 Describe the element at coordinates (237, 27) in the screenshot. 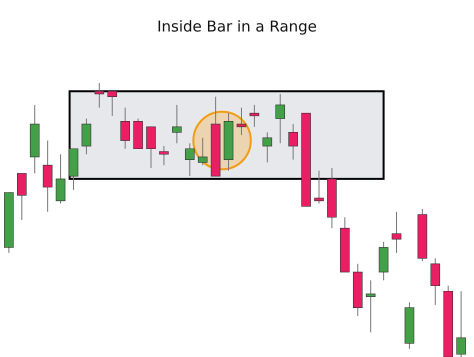

I see `chart-title: Inside Bar in a Range` at that location.